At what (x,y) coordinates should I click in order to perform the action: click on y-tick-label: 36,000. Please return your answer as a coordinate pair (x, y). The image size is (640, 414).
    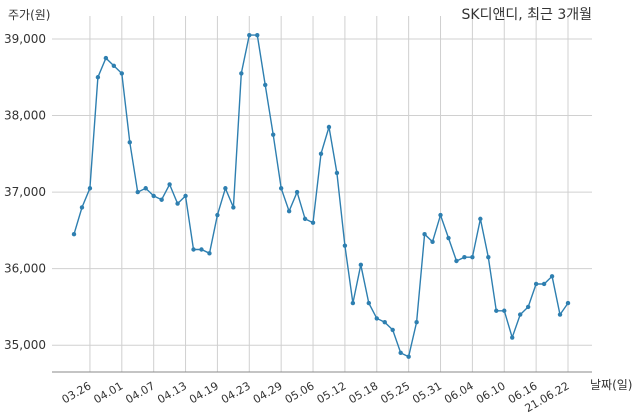
    Looking at the image, I should click on (25, 269).